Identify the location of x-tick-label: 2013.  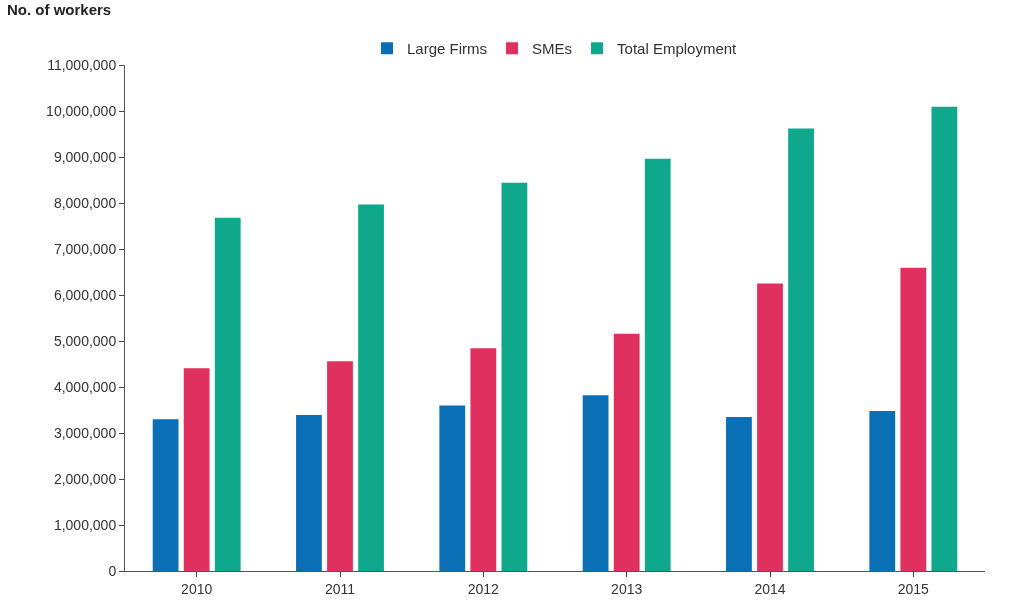
(627, 588).